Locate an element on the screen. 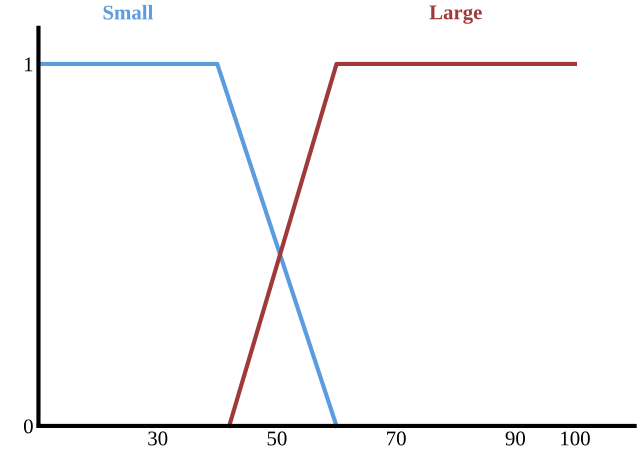 The image size is (641, 463). y-tick-label: 0 is located at coordinates (28, 426).